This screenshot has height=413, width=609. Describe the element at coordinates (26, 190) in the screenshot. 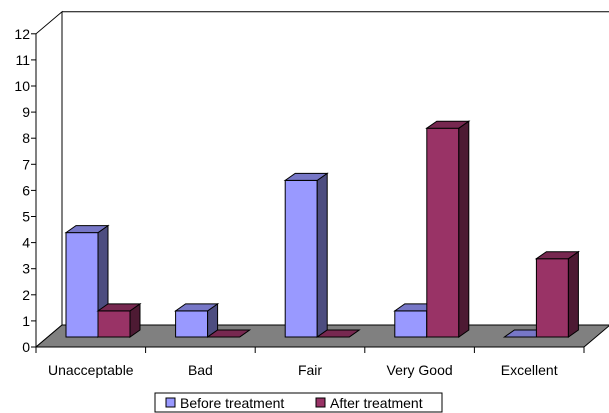

I see `y-tick-label: 6` at that location.